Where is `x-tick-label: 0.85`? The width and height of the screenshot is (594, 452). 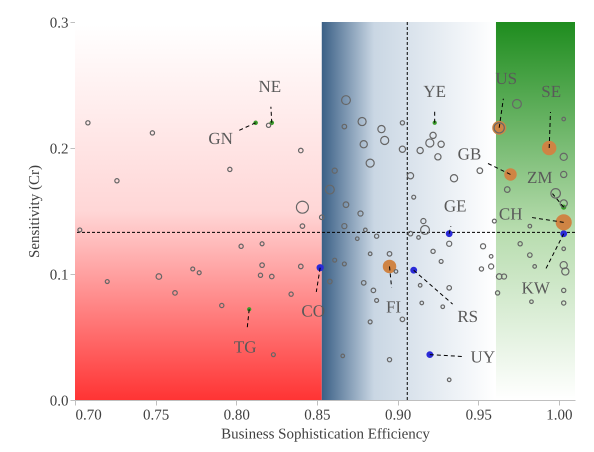
x-tick-label: 0.85 is located at coordinates (317, 416).